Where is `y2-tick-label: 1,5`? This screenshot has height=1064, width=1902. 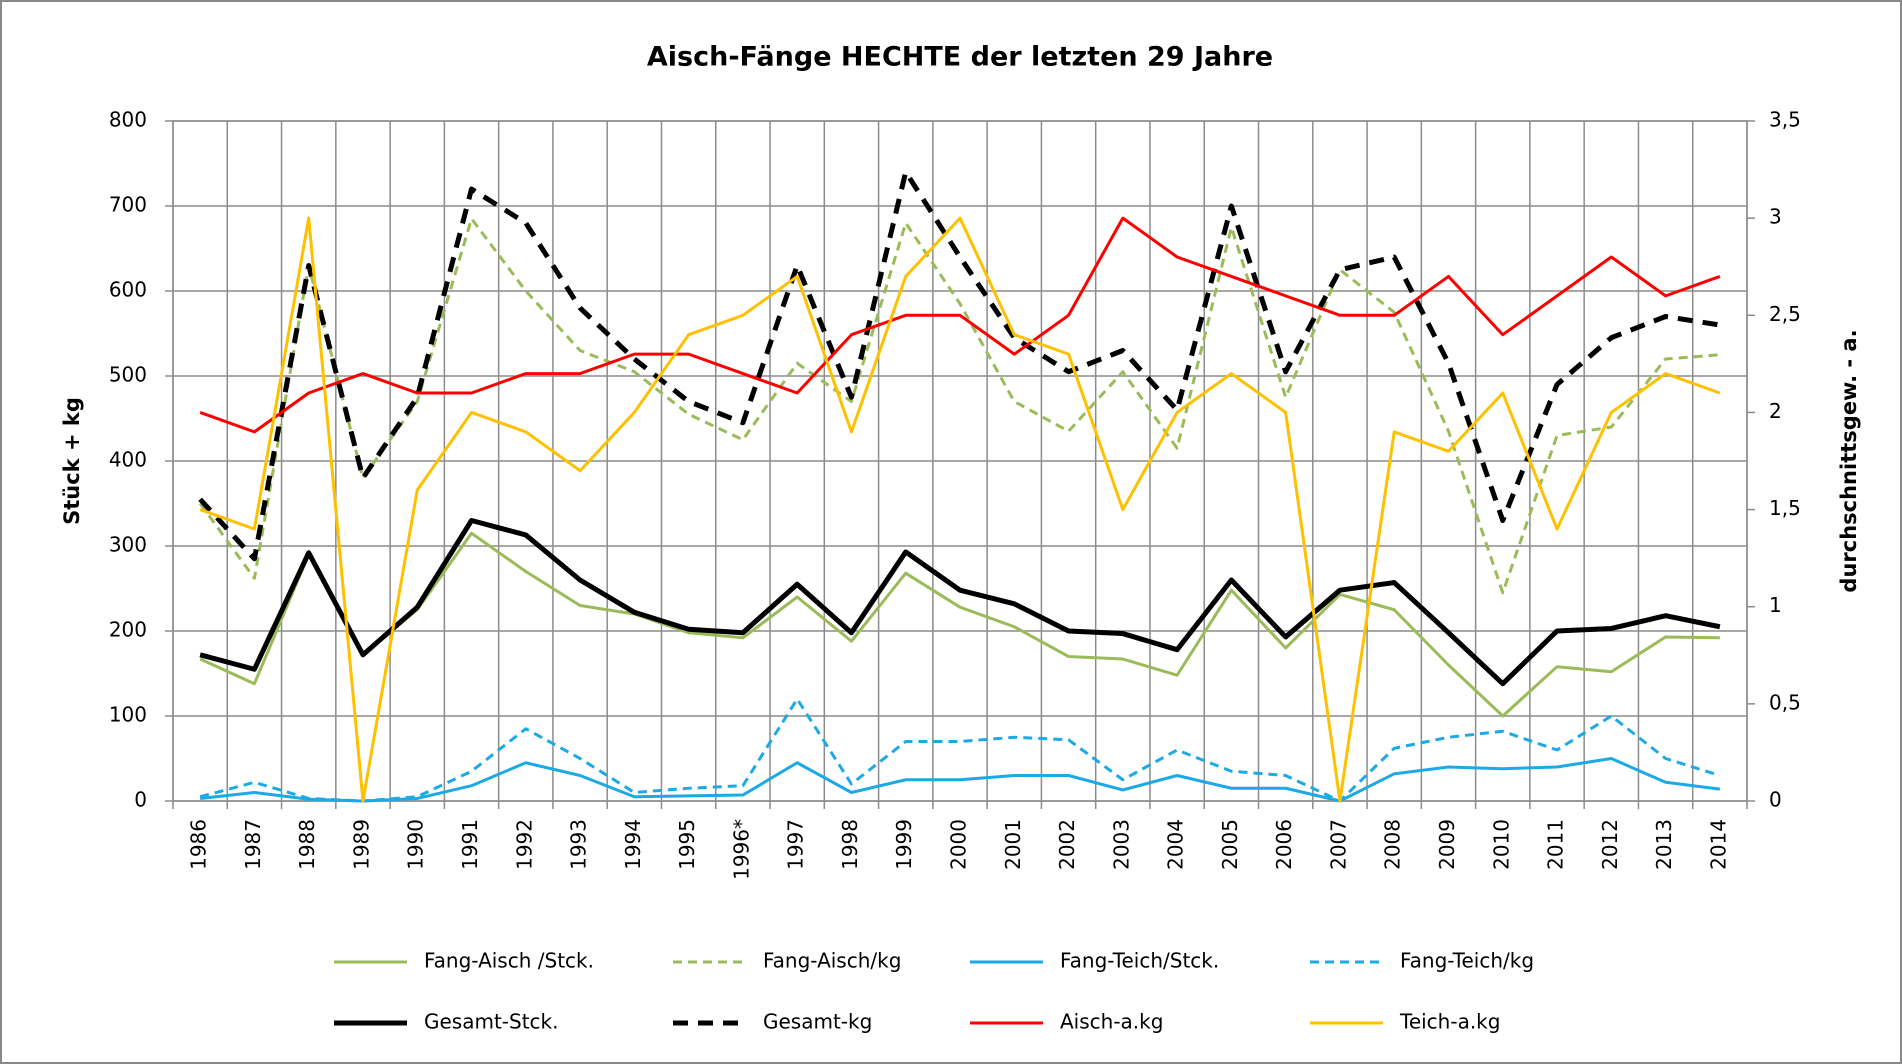
y2-tick-label: 1,5 is located at coordinates (1785, 508).